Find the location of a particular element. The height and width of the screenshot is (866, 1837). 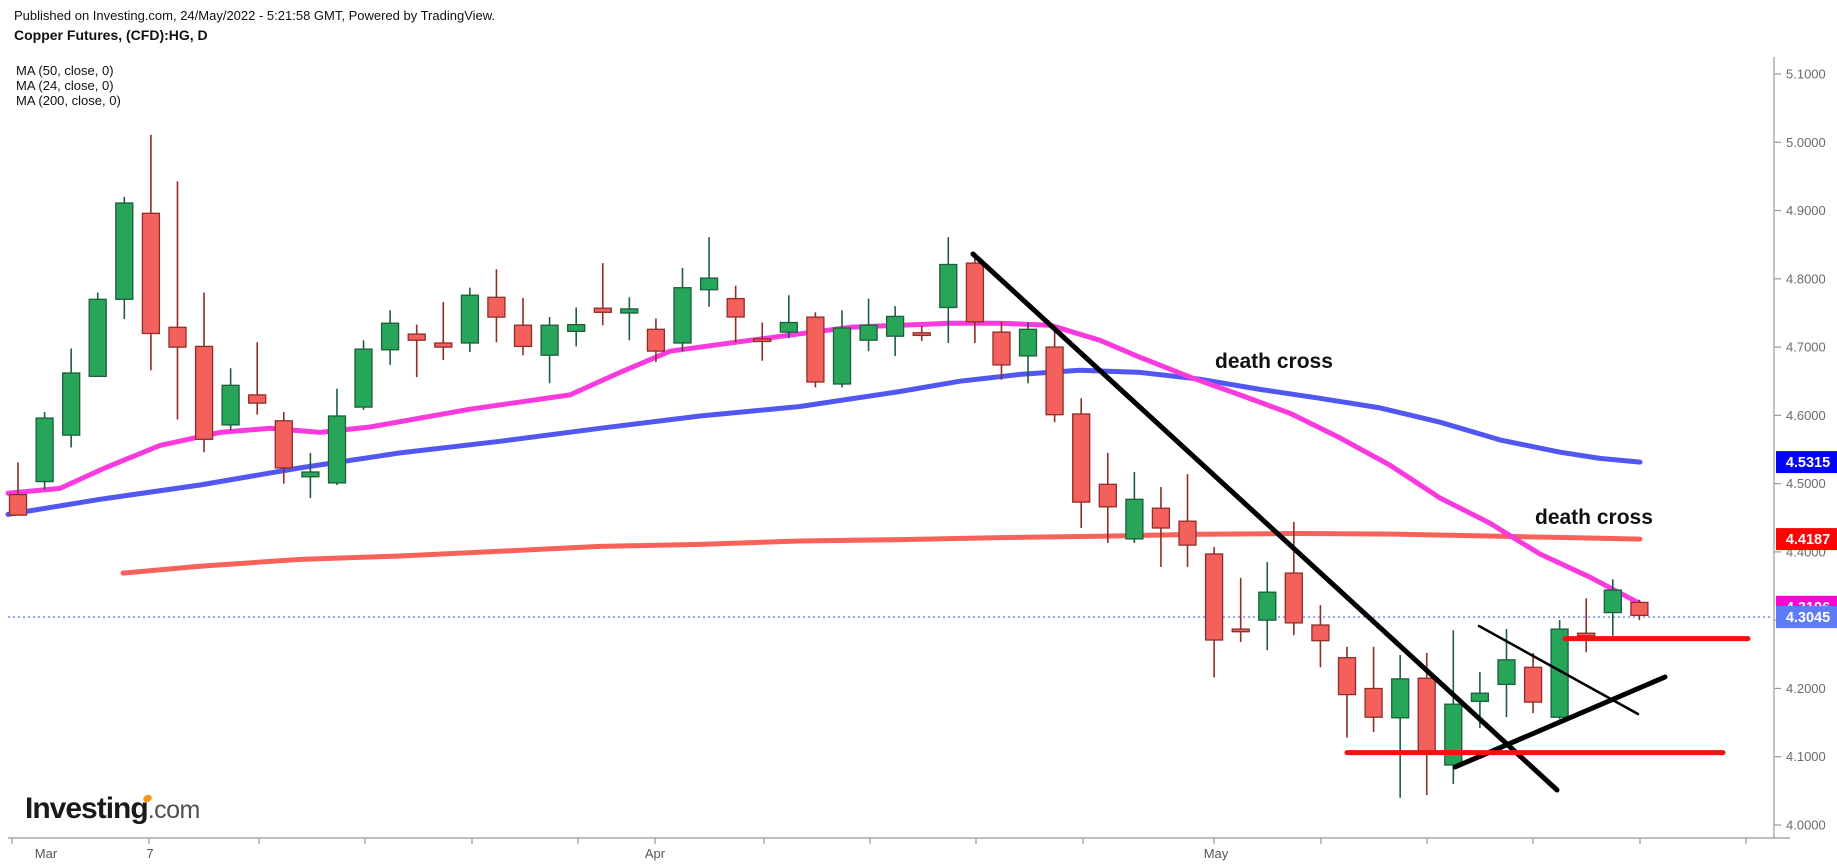

y-axis-label: 4.9000 is located at coordinates (1806, 210).